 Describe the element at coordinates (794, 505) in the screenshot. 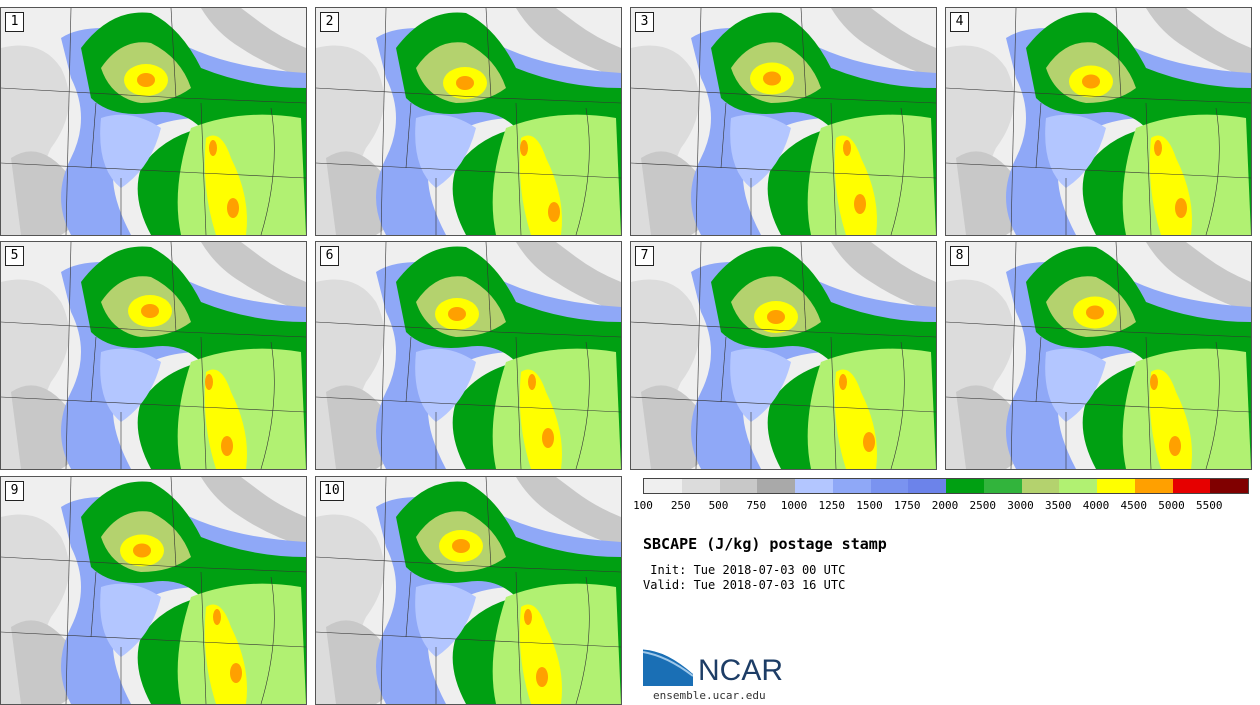

I see `colorbar-tick-label: 1000` at that location.